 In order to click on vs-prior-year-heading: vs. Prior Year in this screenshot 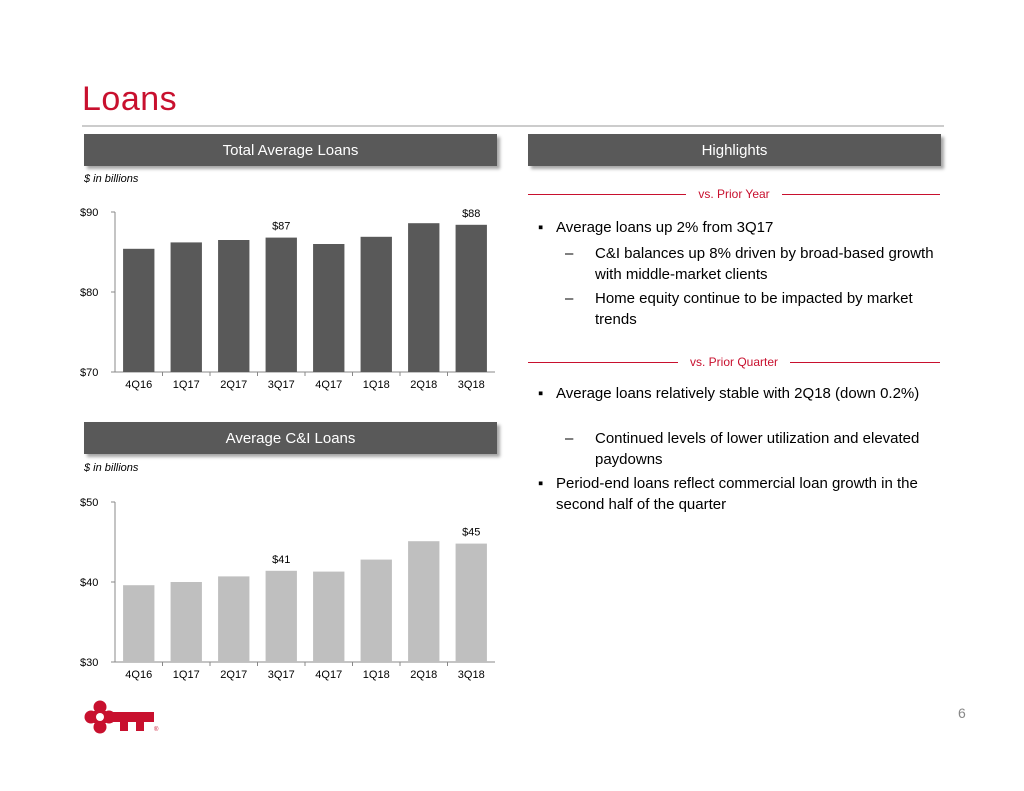, I will do `click(734, 194)`.